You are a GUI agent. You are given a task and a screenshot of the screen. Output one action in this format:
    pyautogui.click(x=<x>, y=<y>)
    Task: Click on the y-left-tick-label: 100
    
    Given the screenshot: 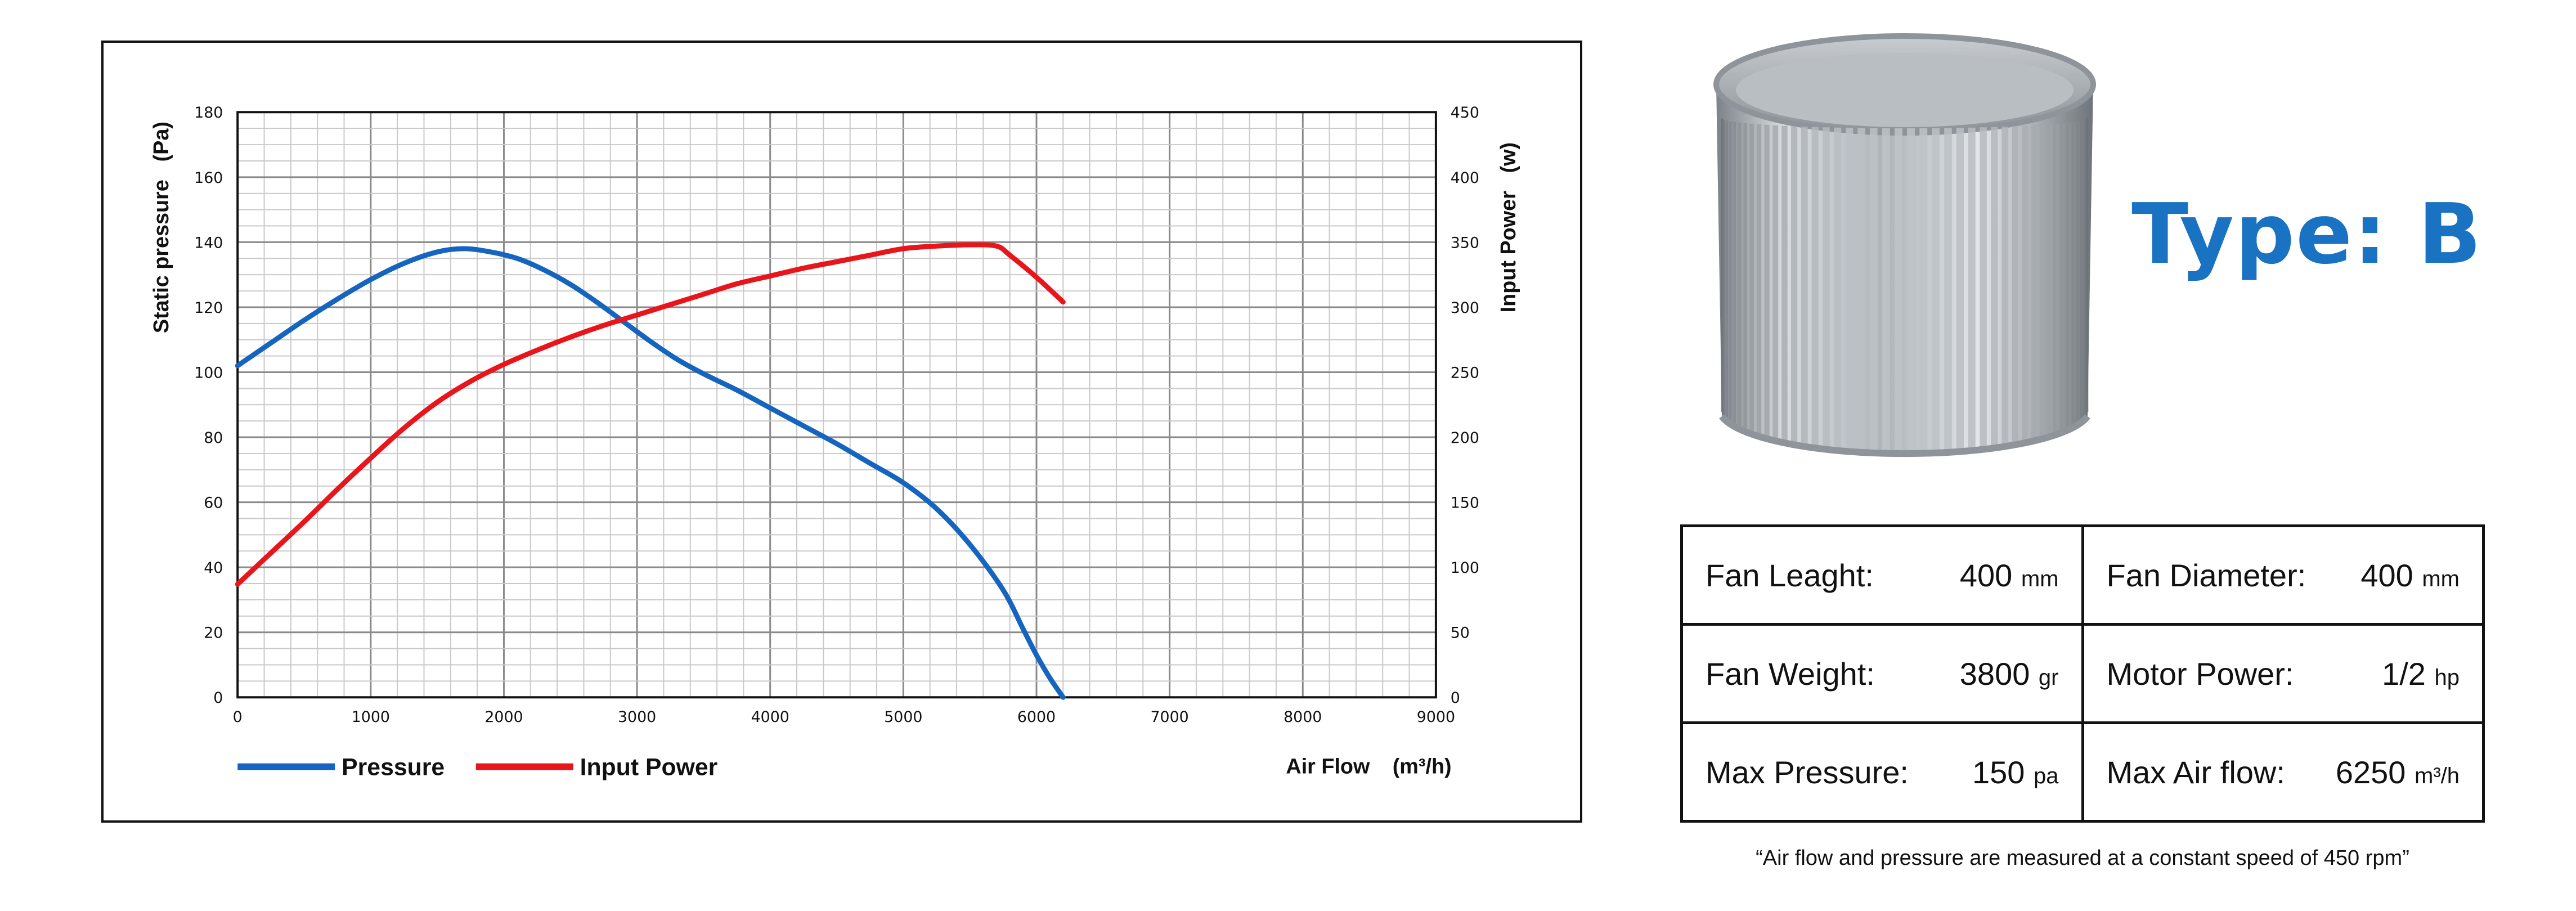 What is the action you would take?
    pyautogui.click(x=209, y=373)
    